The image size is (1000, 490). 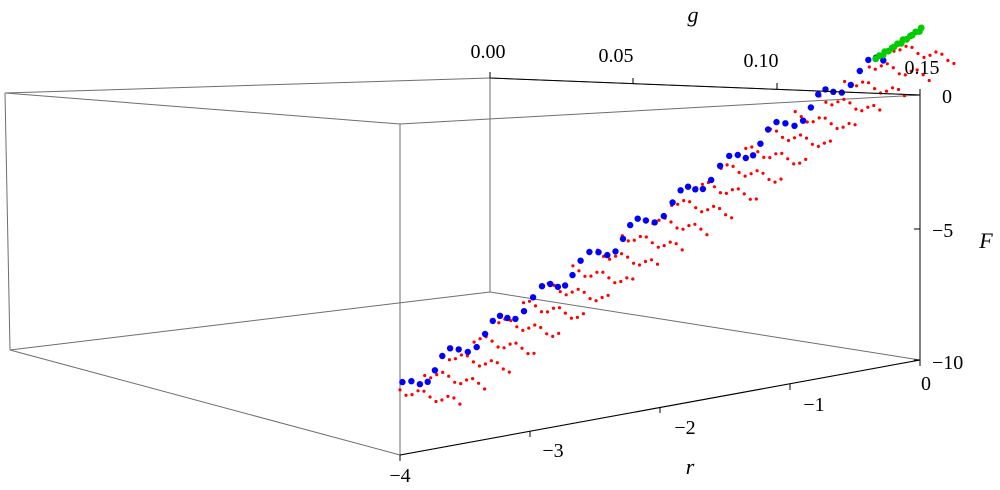 What do you see at coordinates (705, 86) in the screenshot?
I see `g-axis-line` at bounding box center [705, 86].